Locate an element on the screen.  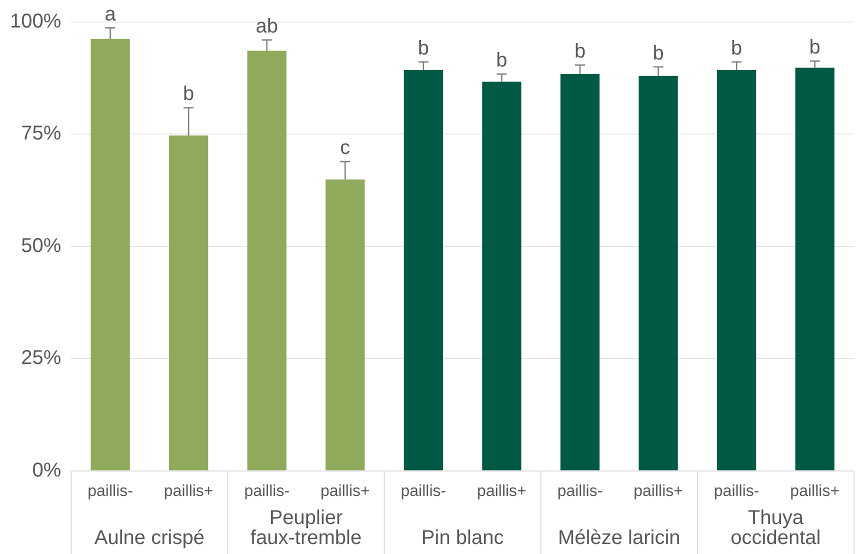
y-tick-label: 25% is located at coordinates (41, 358).